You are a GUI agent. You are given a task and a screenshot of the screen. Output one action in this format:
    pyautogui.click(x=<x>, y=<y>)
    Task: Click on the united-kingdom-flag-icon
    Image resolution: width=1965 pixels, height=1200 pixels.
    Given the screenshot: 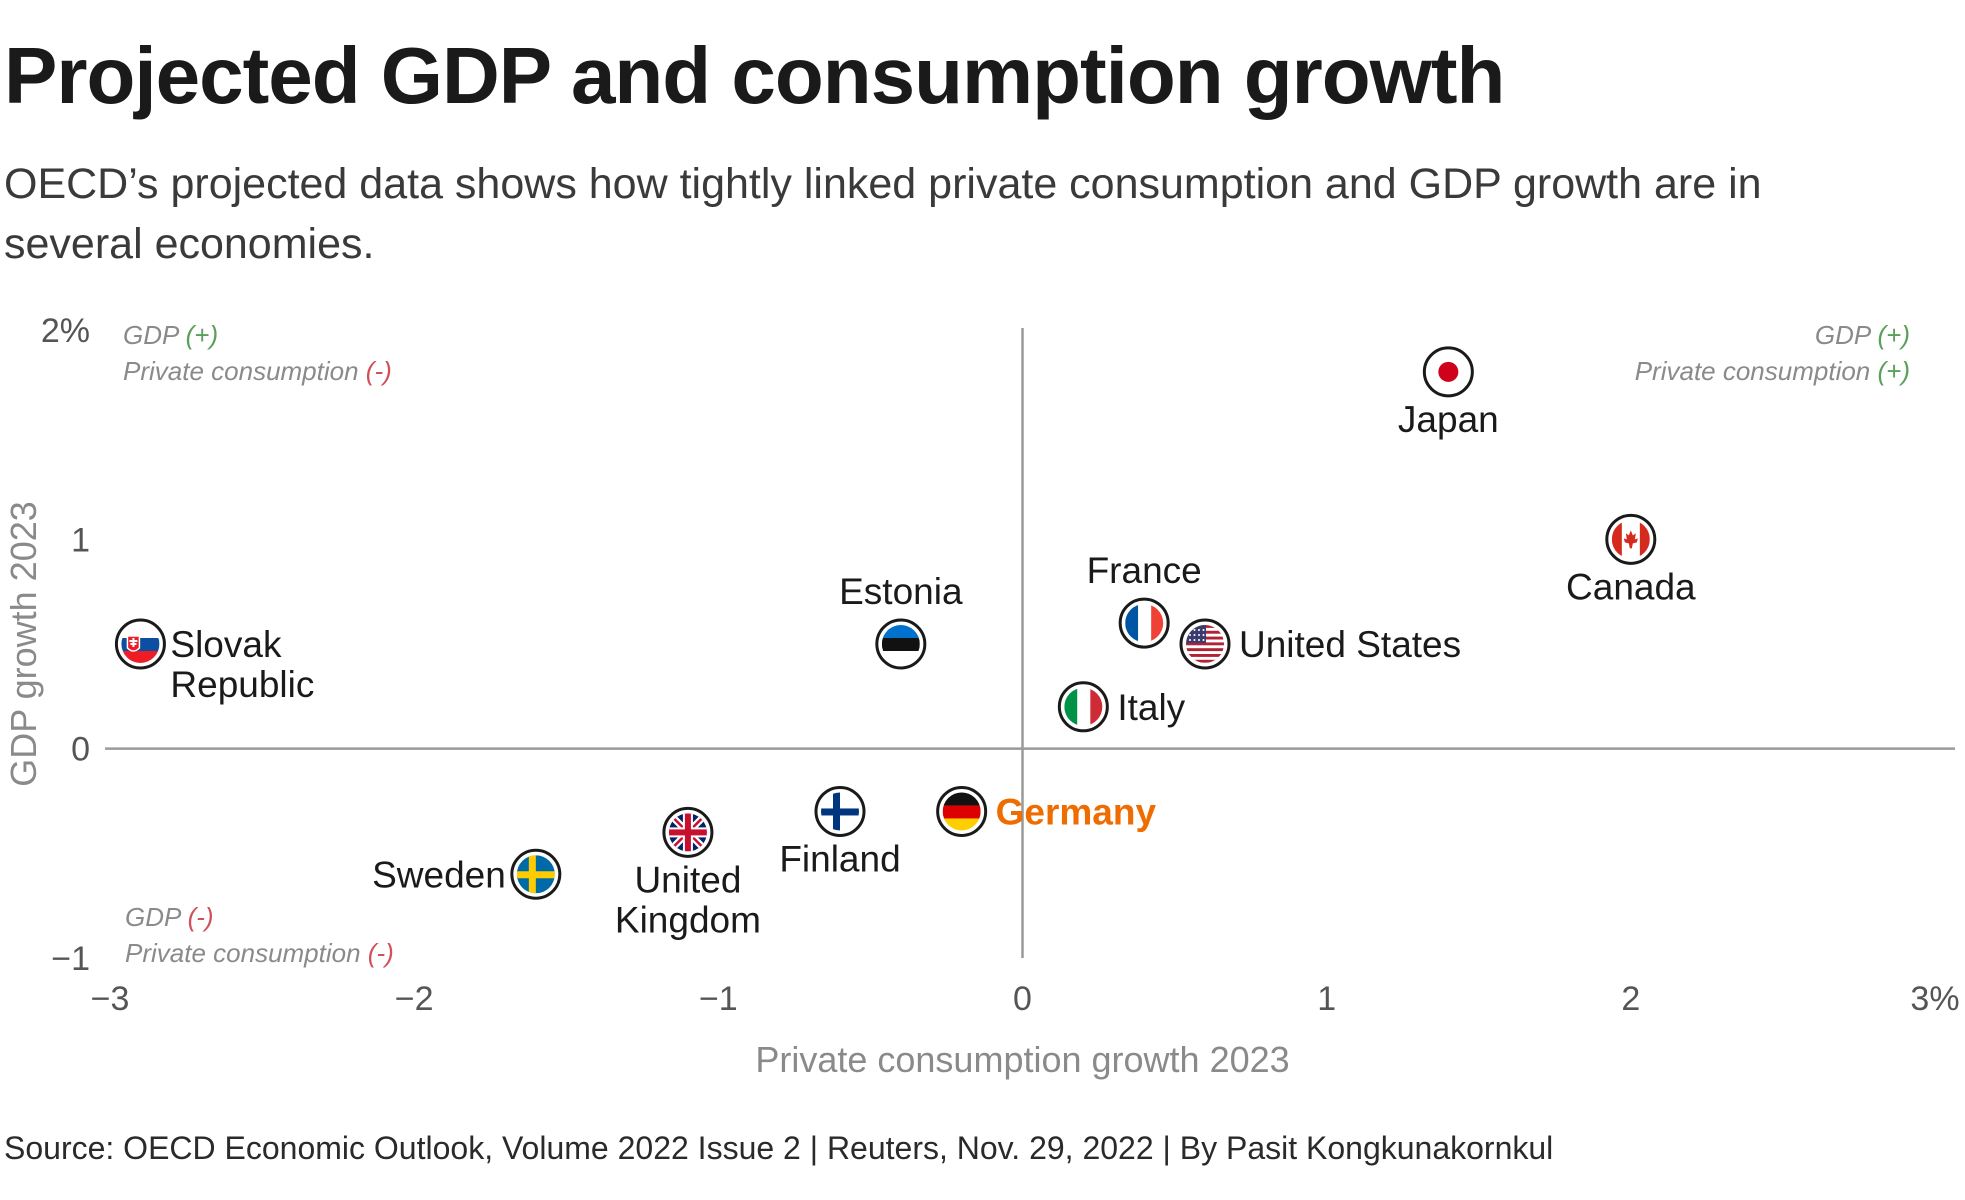 What is the action you would take?
    pyautogui.click(x=688, y=832)
    